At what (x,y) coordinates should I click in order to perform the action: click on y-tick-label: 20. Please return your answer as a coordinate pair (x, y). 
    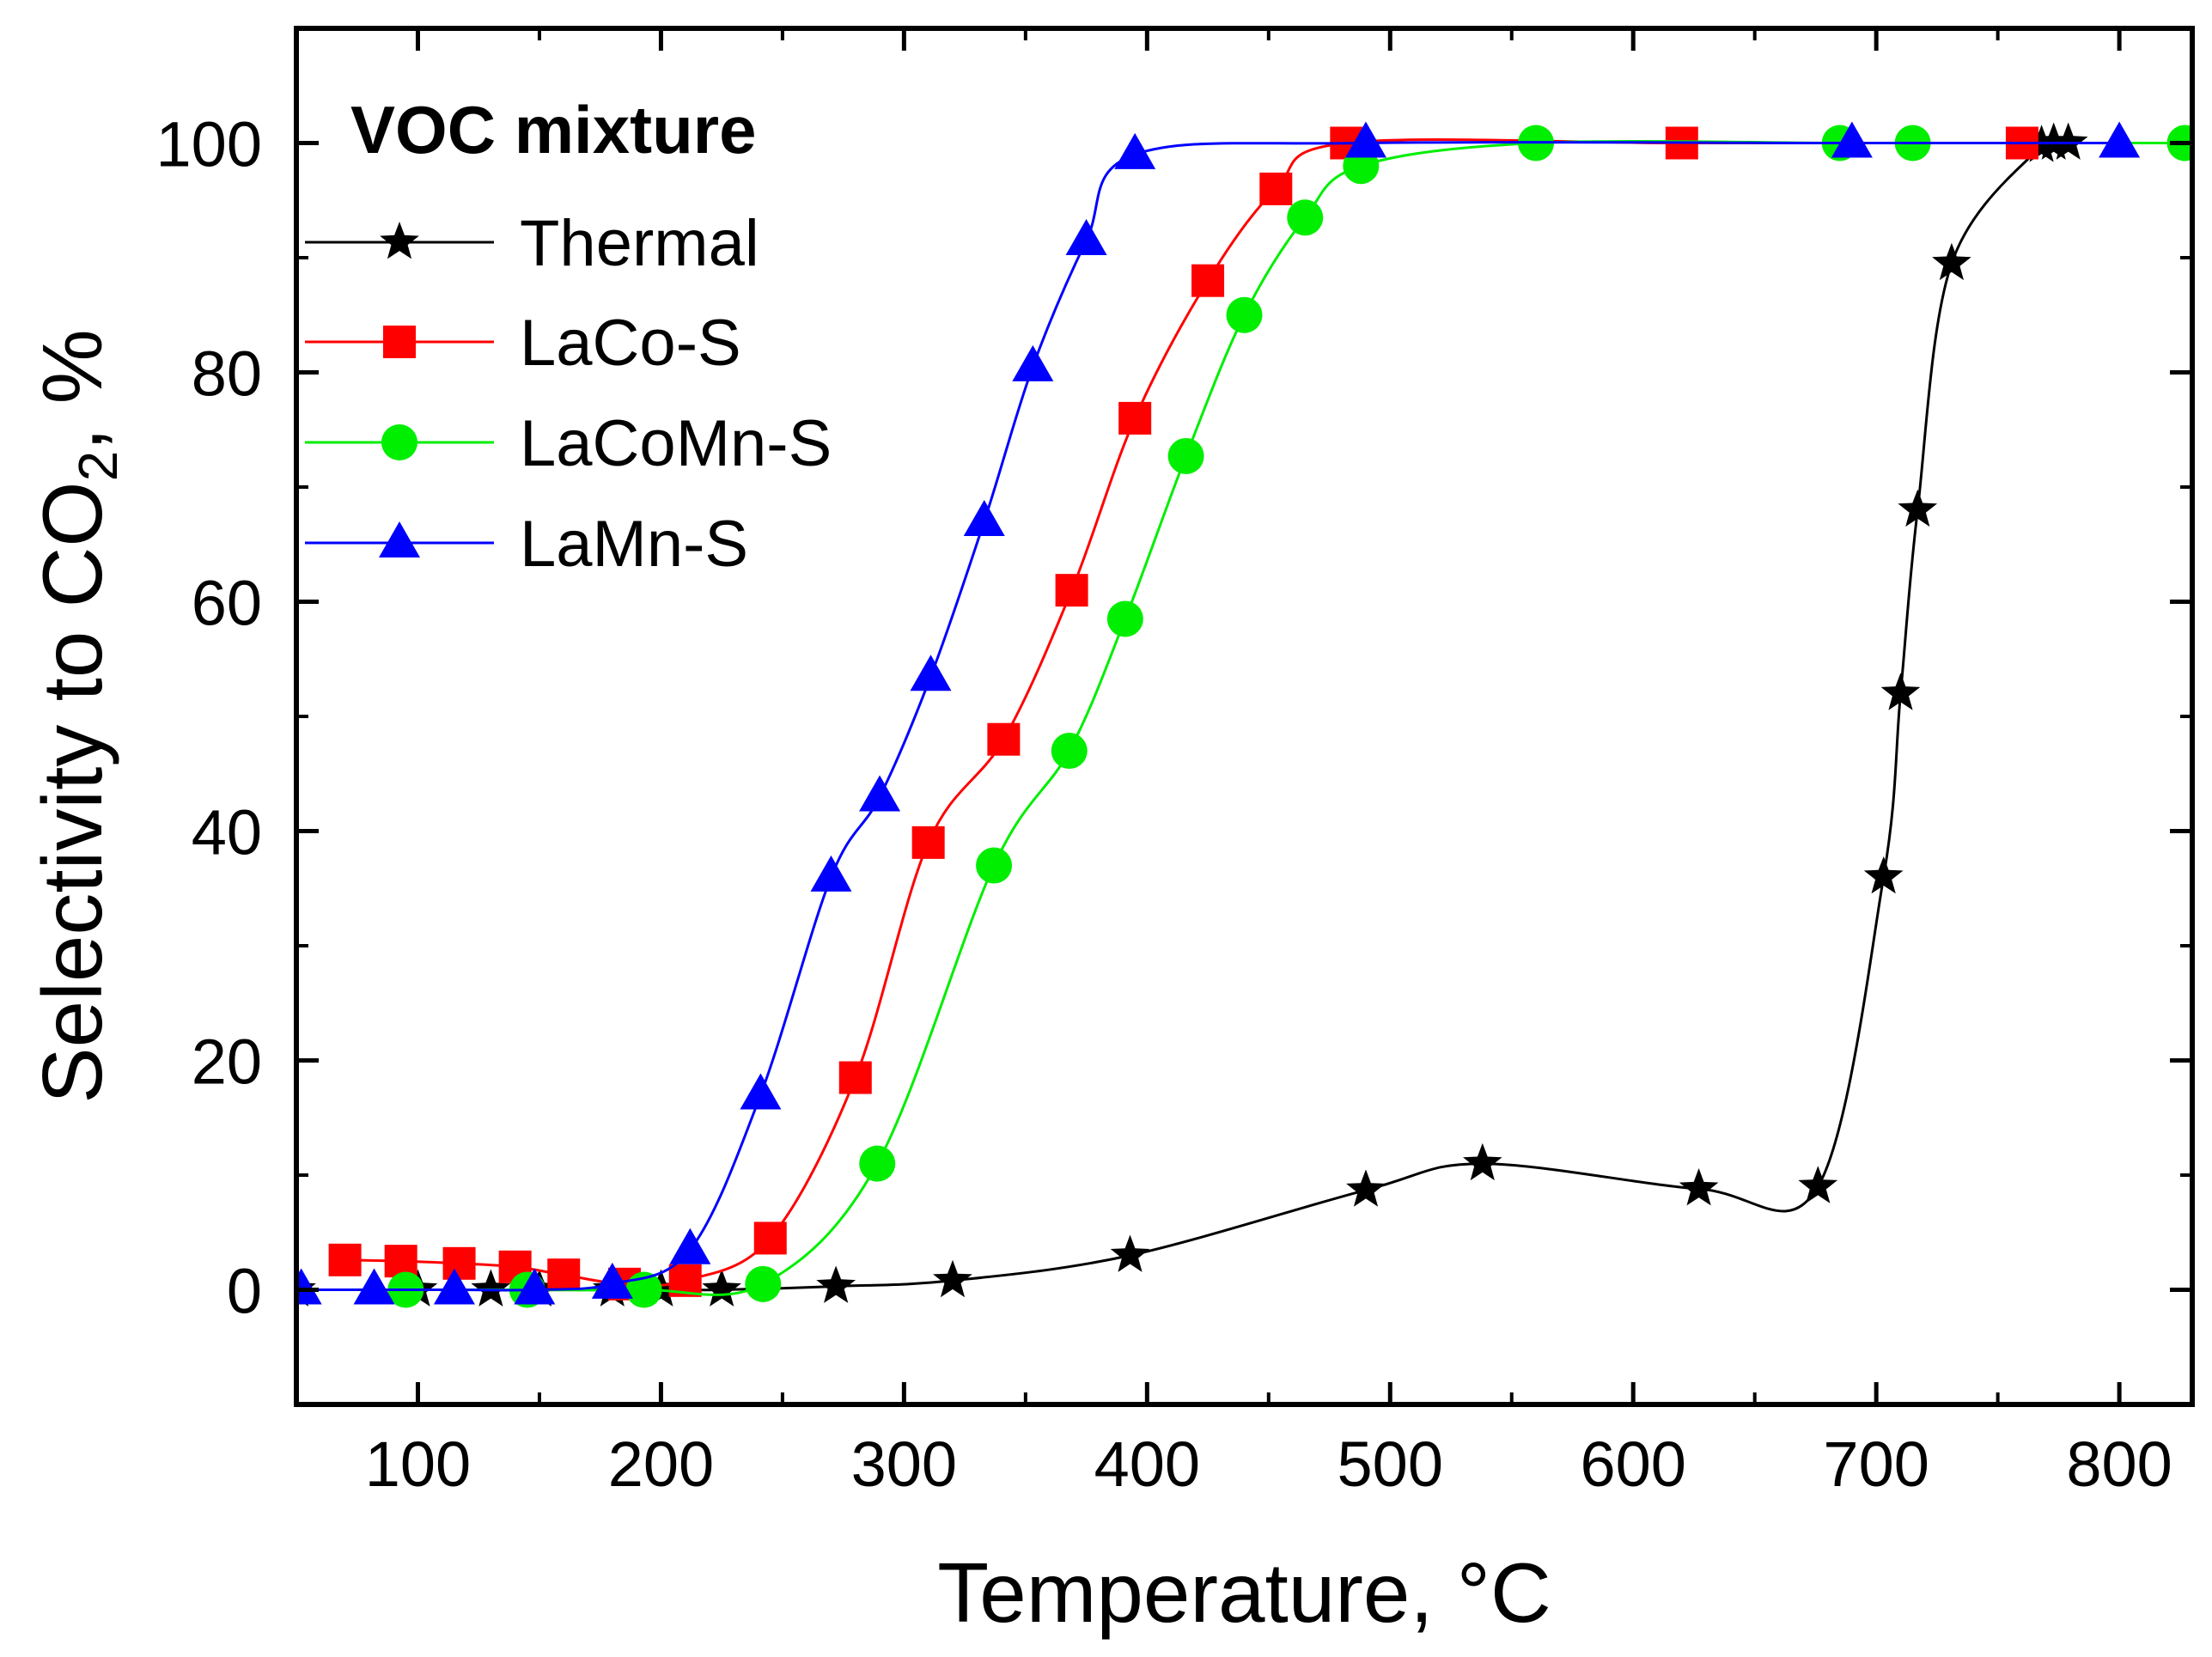
    Looking at the image, I should click on (227, 1062).